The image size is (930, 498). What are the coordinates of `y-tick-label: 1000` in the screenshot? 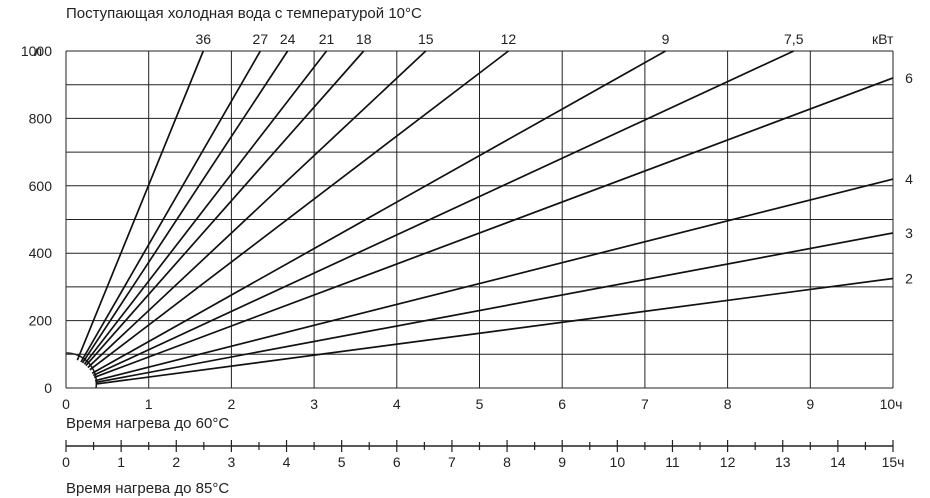 It's located at (36, 51).